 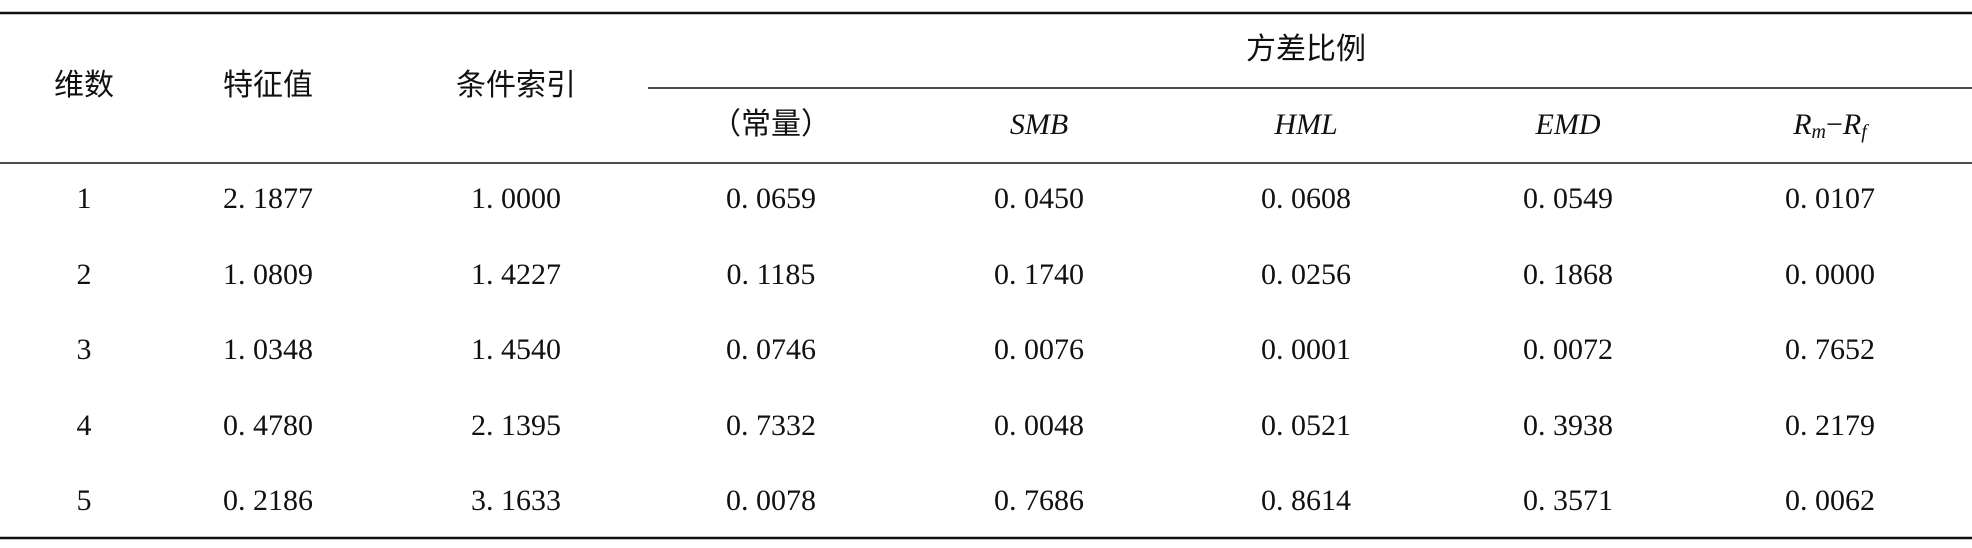 What do you see at coordinates (1568, 198) in the screenshot?
I see `cell: 0. 0549` at bounding box center [1568, 198].